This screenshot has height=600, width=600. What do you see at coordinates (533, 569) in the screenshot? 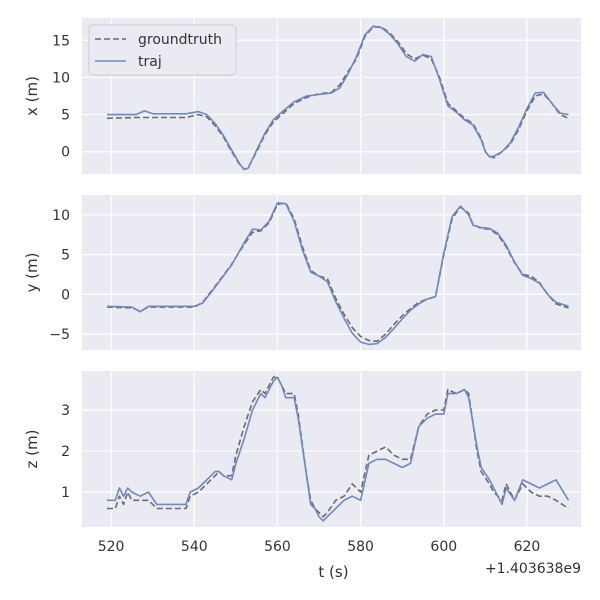
I see `x-offset-label: +1.403638e9` at bounding box center [533, 569].